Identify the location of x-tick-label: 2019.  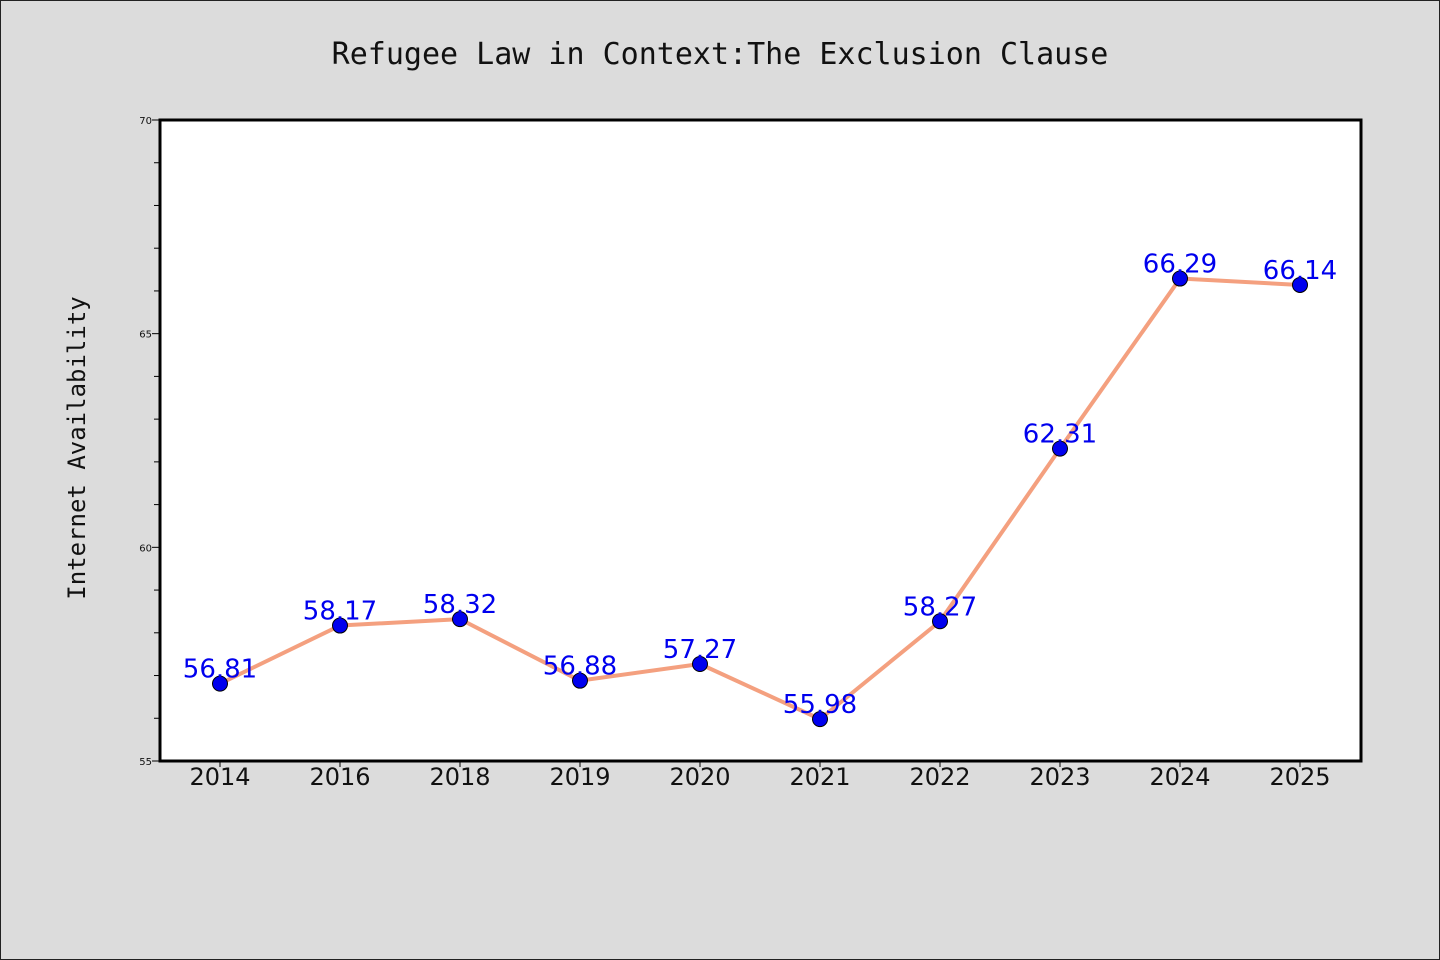
(579, 777).